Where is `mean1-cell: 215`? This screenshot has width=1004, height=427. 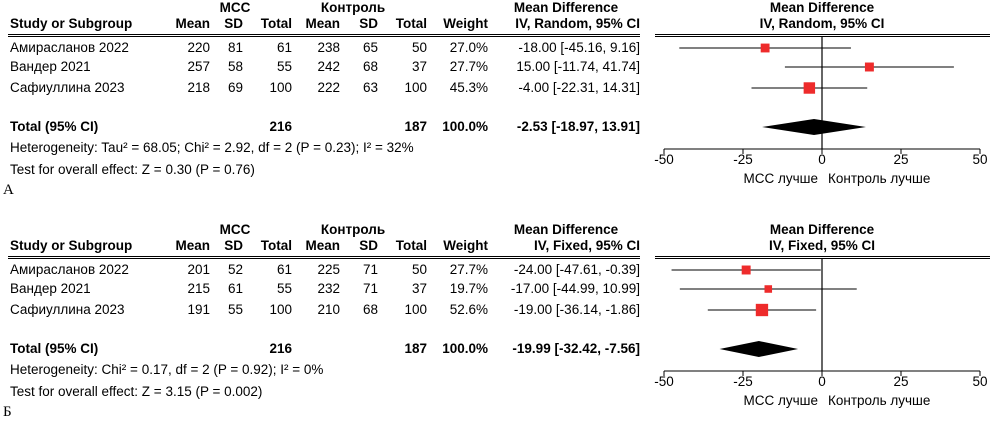
mean1-cell: 215 is located at coordinates (198, 288).